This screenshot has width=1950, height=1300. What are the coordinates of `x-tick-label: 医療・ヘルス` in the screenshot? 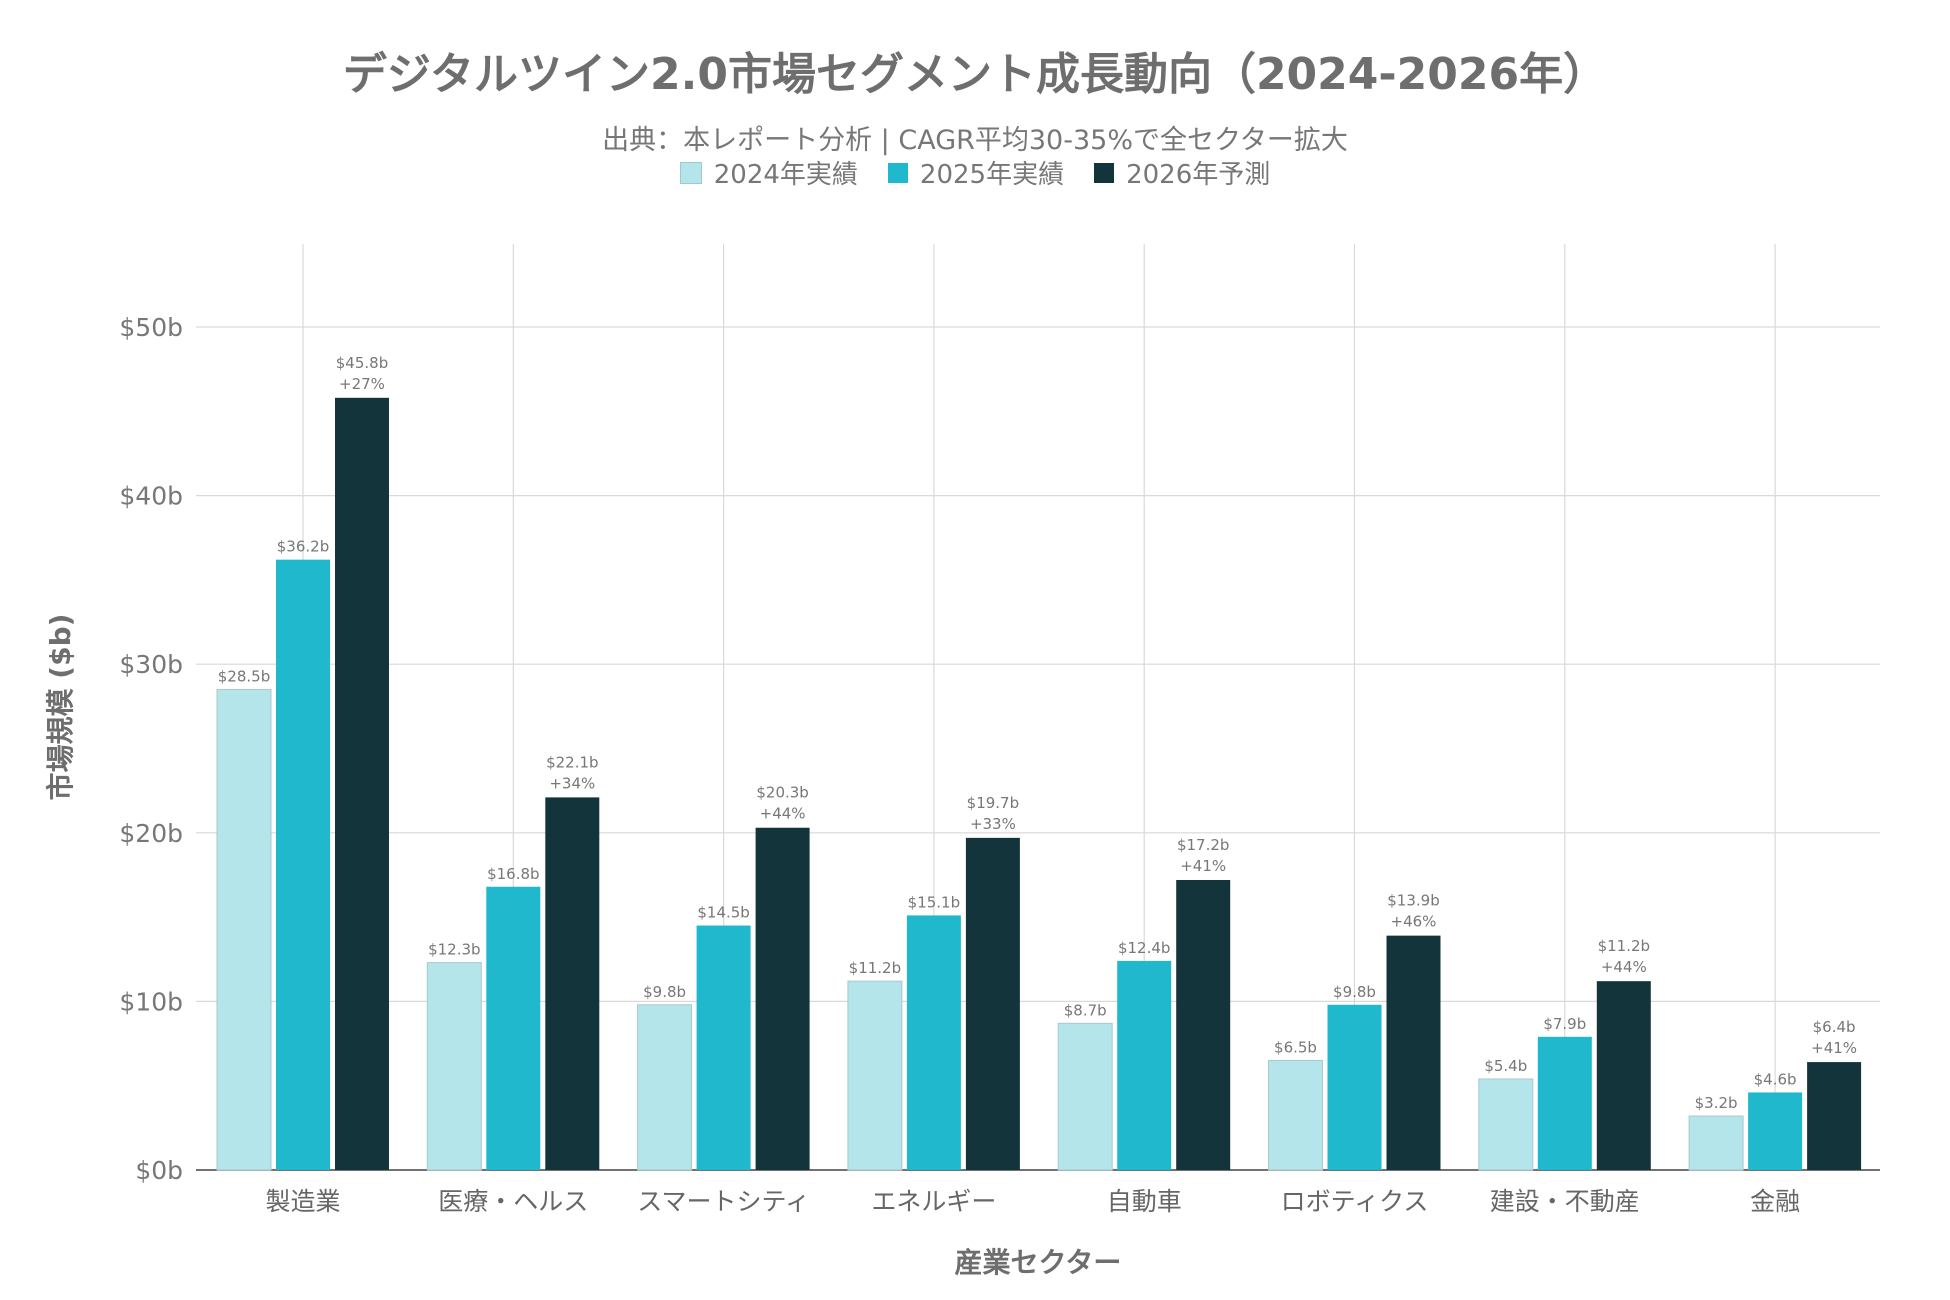 It's located at (513, 1201).